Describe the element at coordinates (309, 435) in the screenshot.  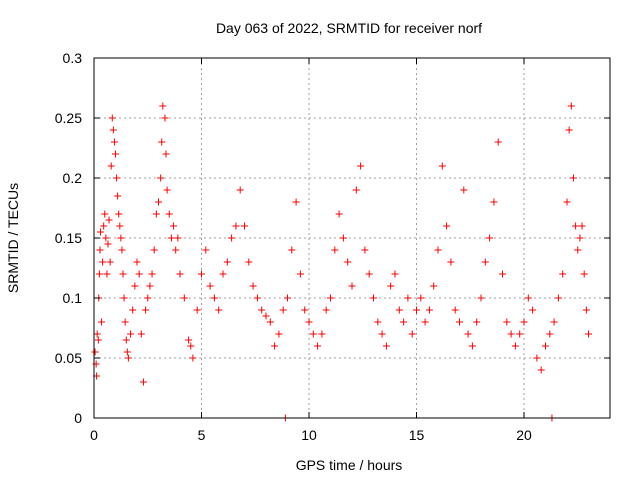
I see `x-tick-label: 10` at that location.